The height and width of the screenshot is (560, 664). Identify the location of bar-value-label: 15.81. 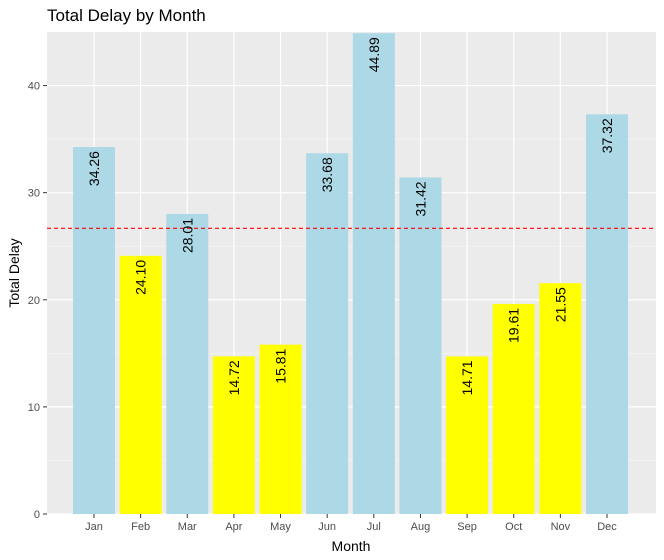
(281, 365).